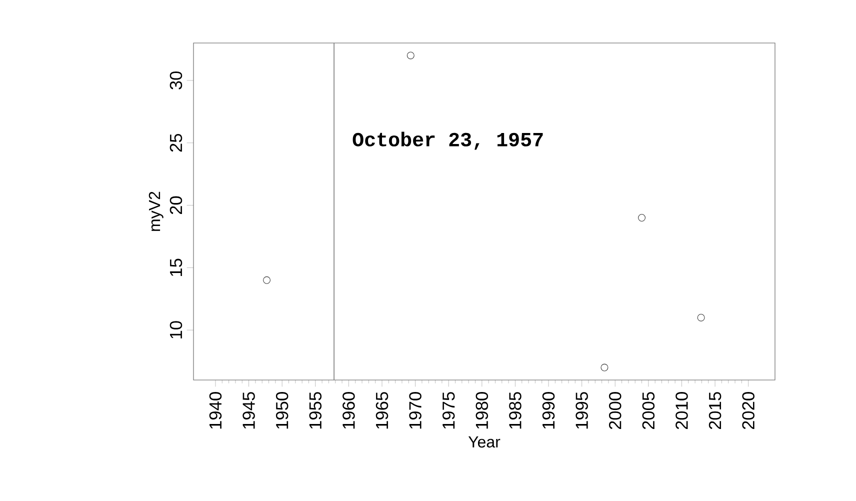  I want to click on x-tick-label: 1990, so click(548, 410).